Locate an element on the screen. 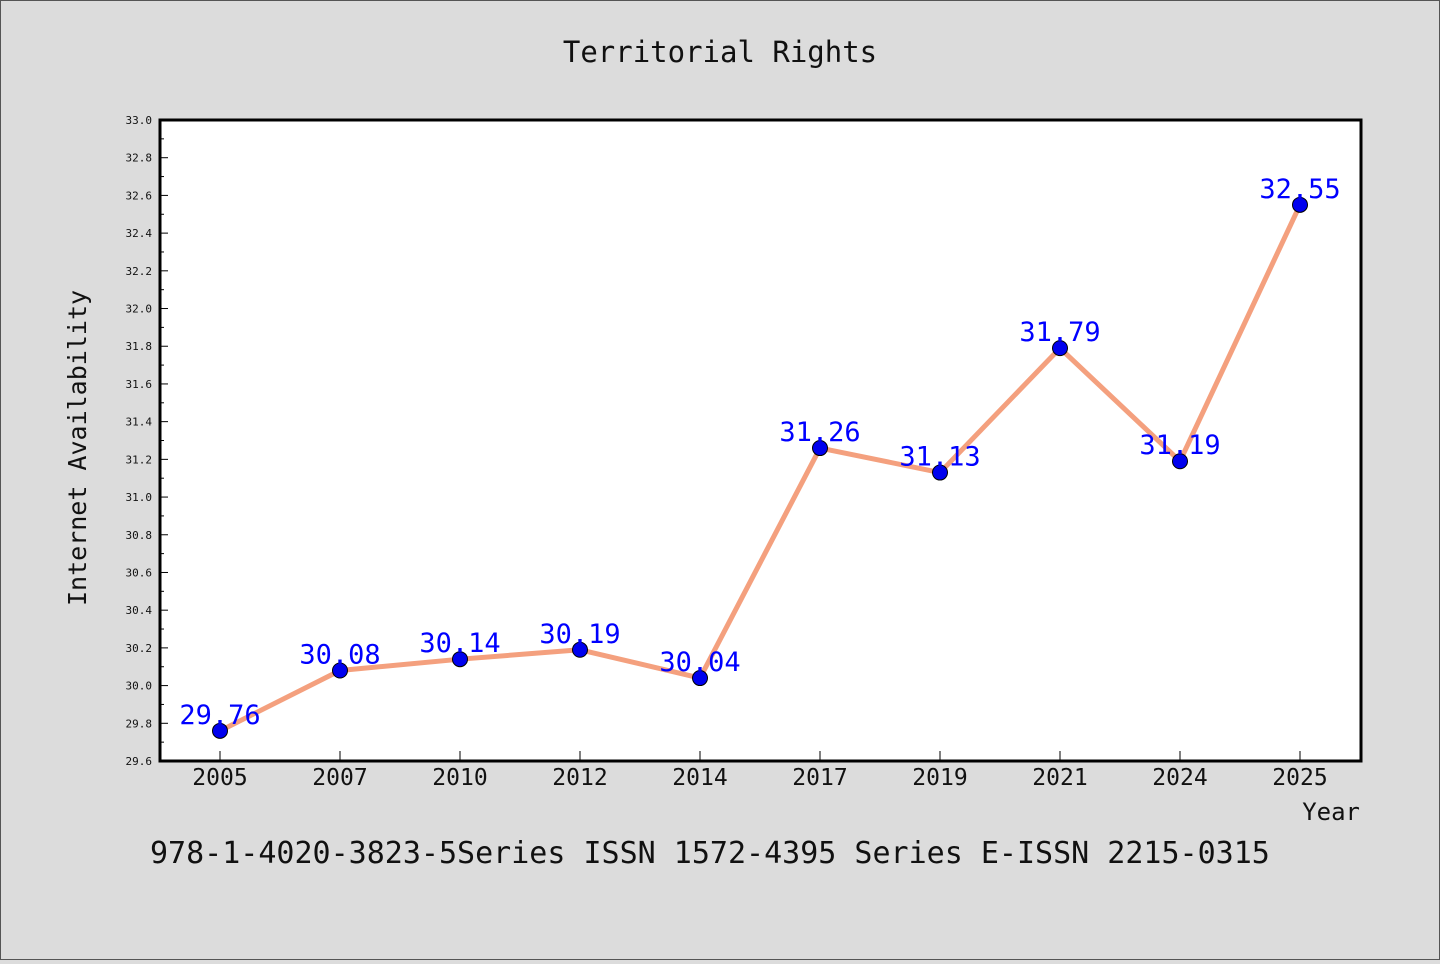  data-label: 29.76 is located at coordinates (219, 715).